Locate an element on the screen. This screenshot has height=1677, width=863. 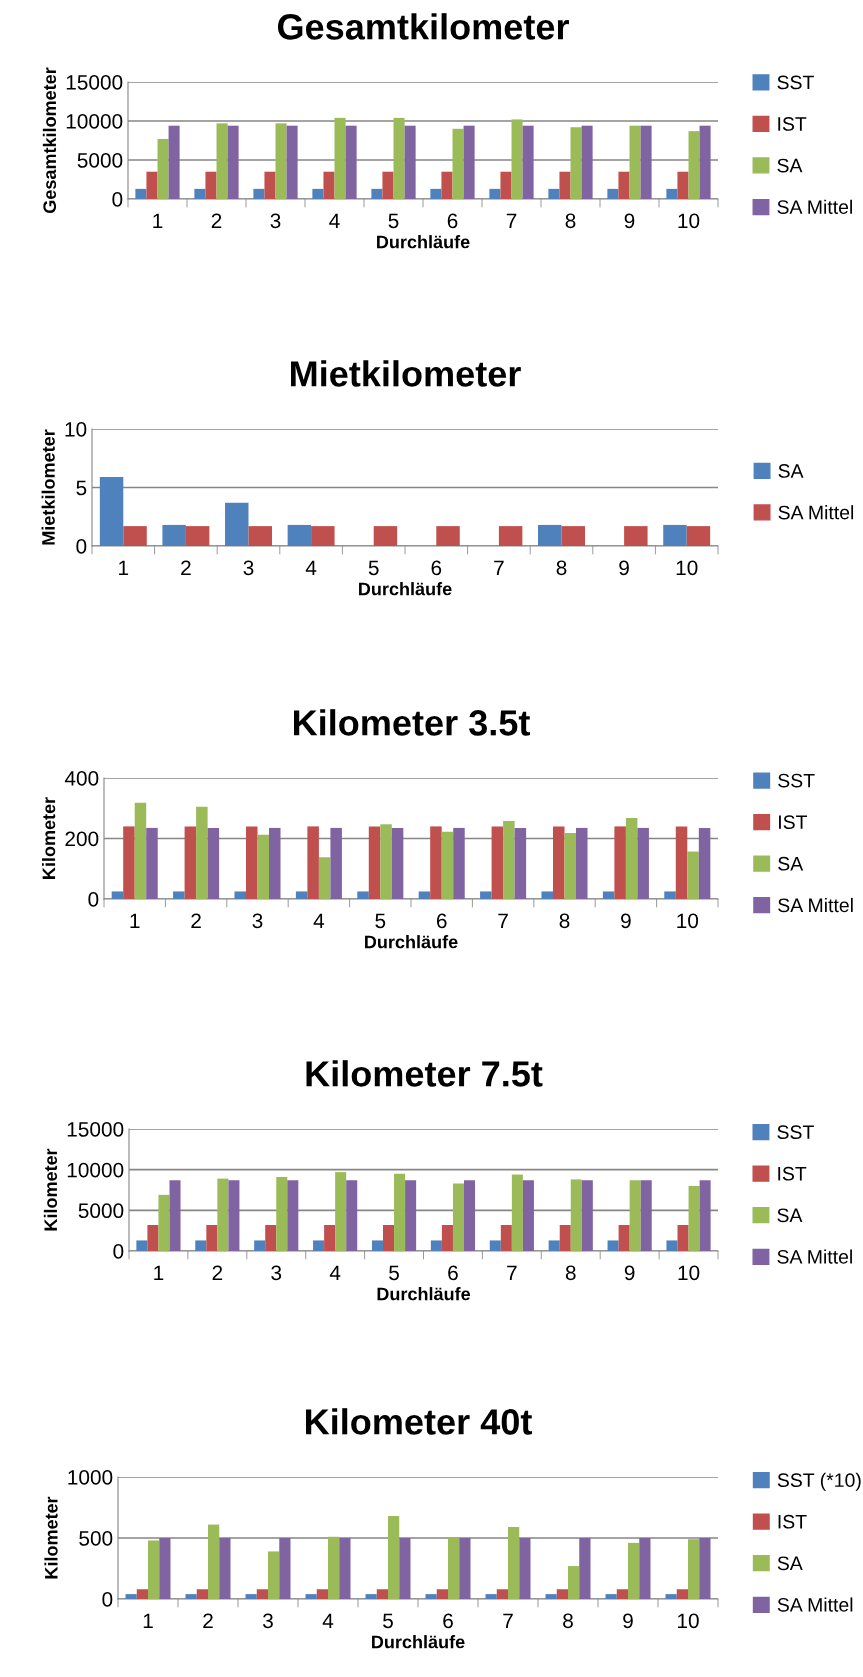
y-tick-label: 5 is located at coordinates (81, 488).